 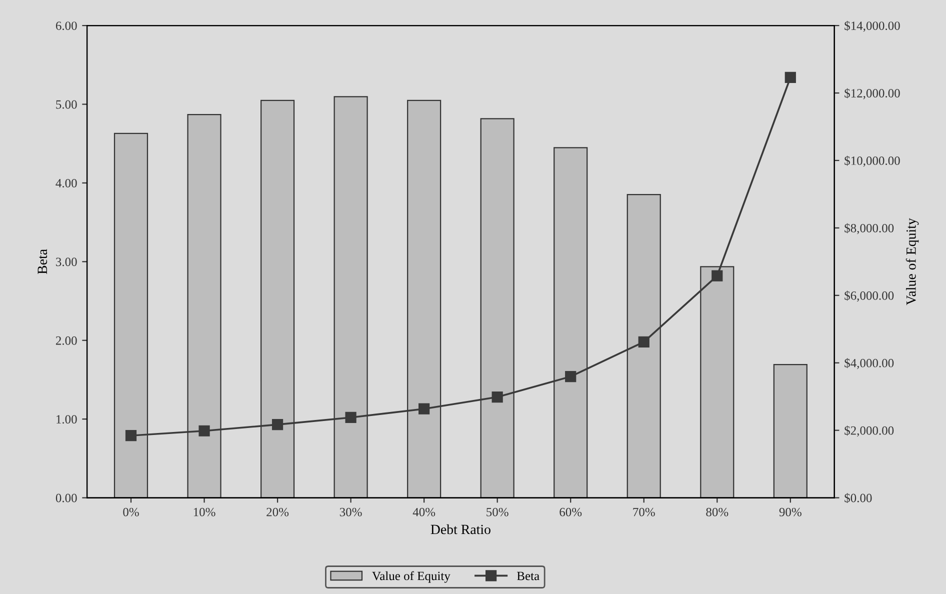 What do you see at coordinates (66, 262) in the screenshot?
I see `y-tick-label: 3.00` at bounding box center [66, 262].